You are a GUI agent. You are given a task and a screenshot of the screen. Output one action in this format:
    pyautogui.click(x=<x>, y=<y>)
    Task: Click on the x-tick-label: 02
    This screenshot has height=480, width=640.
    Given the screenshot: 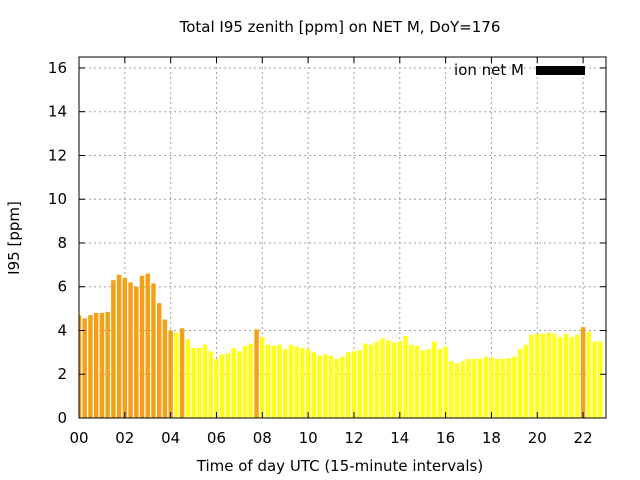 What is the action you would take?
    pyautogui.click(x=124, y=438)
    